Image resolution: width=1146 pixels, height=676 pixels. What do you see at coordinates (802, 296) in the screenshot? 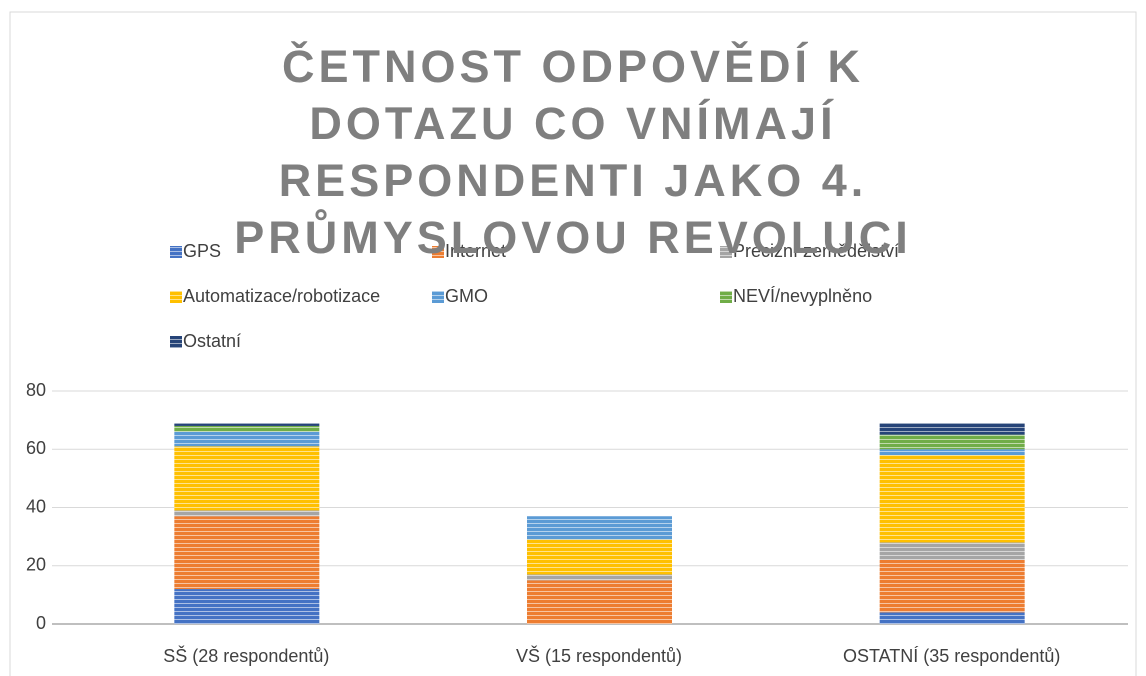
I see `legend-label: NEVÍ/nevyplněno` at bounding box center [802, 296].